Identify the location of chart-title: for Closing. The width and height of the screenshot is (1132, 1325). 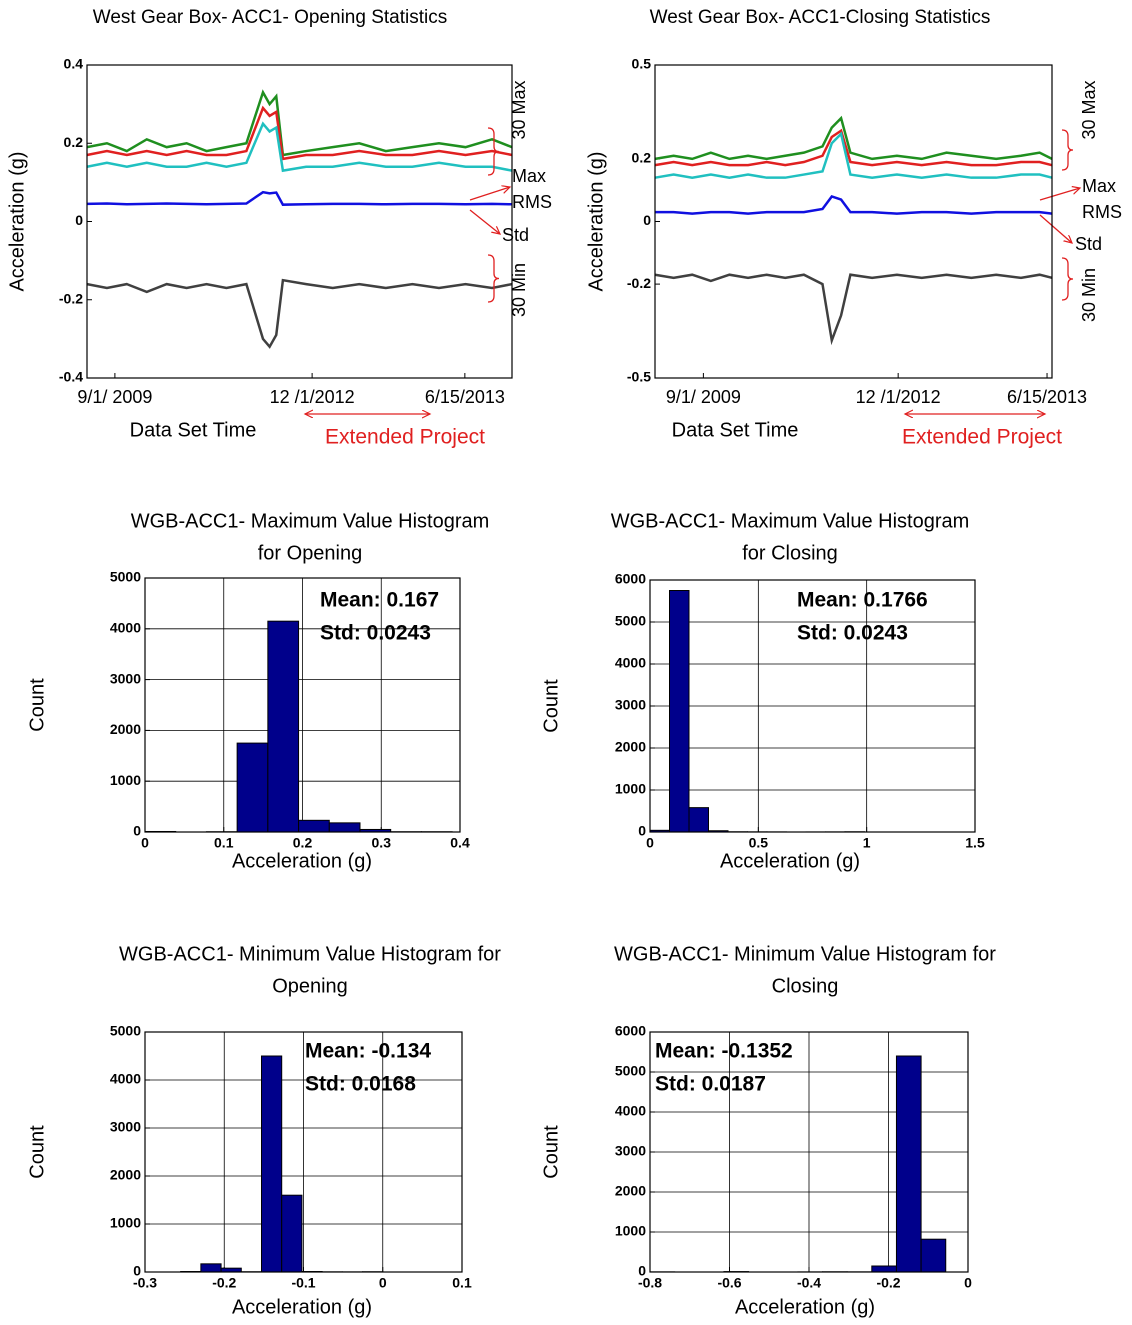
(790, 553).